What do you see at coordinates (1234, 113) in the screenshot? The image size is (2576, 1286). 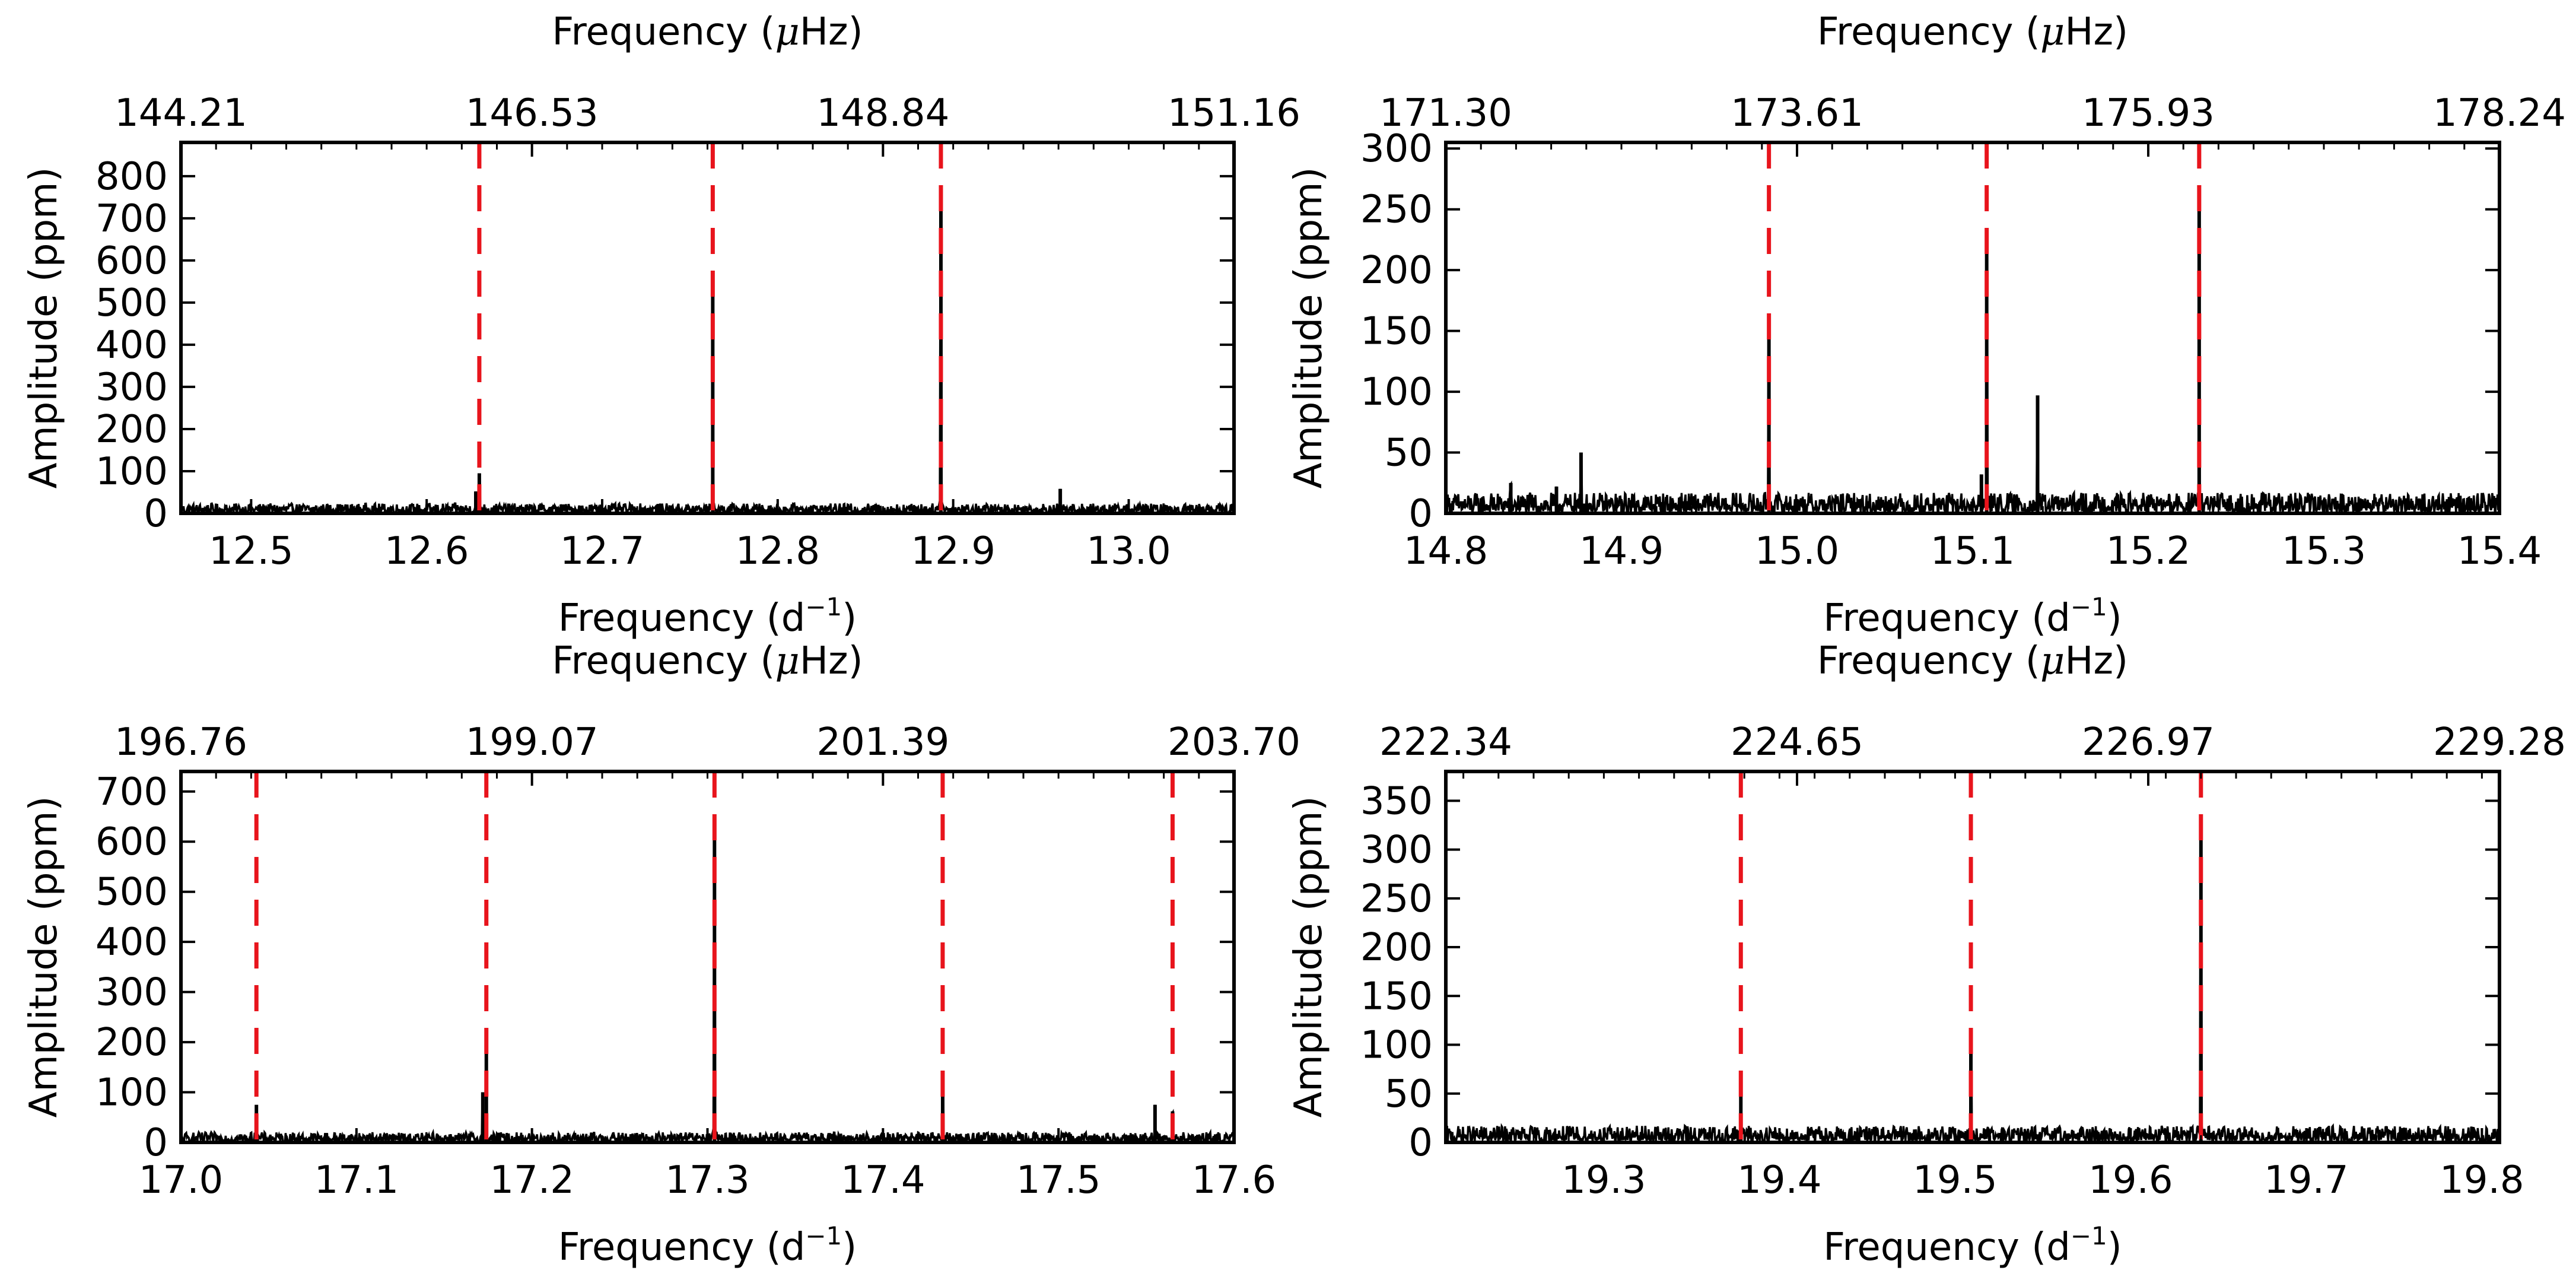 I see `top-tick-label: 151.16` at bounding box center [1234, 113].